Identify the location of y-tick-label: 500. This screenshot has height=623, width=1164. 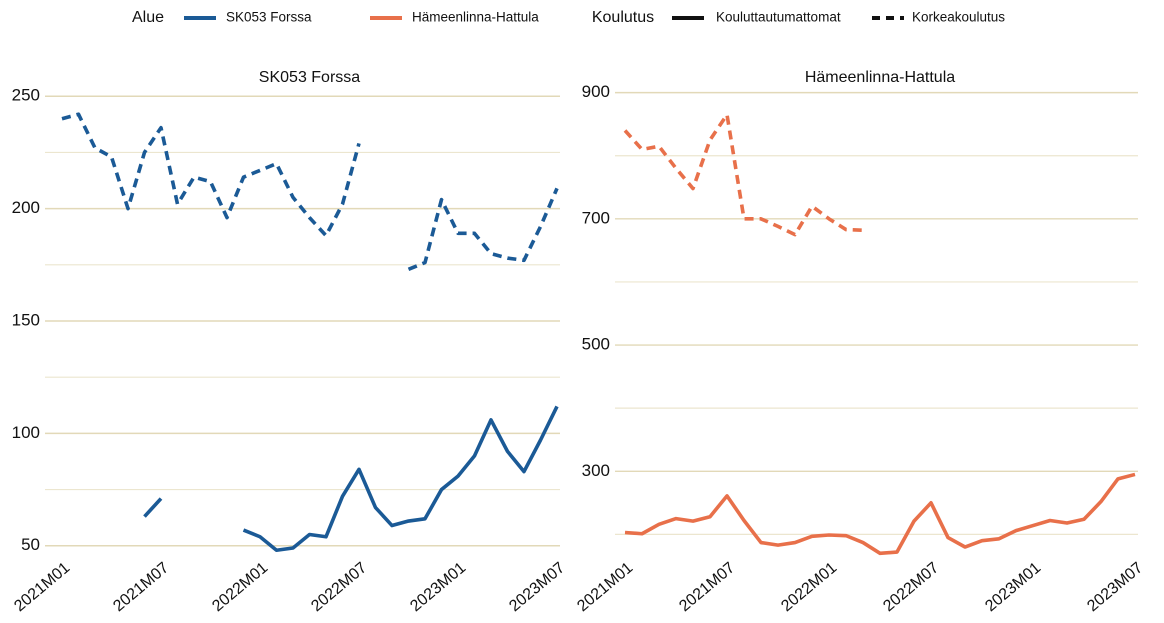
(596, 344).